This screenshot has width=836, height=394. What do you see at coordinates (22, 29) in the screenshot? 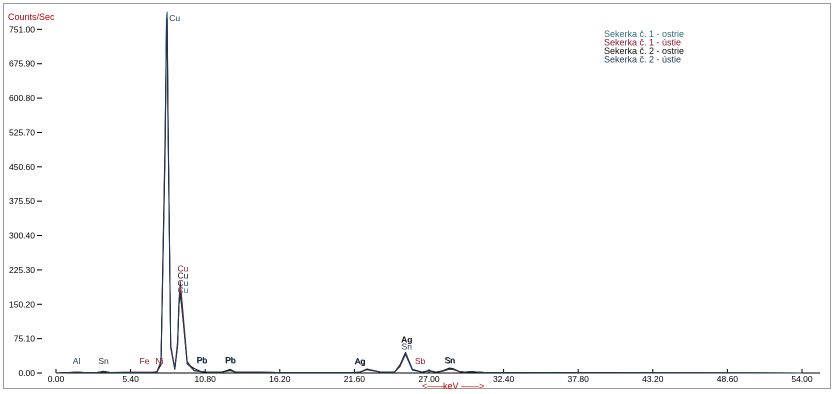
I see `y-tick-label: 751.00` at bounding box center [22, 29].